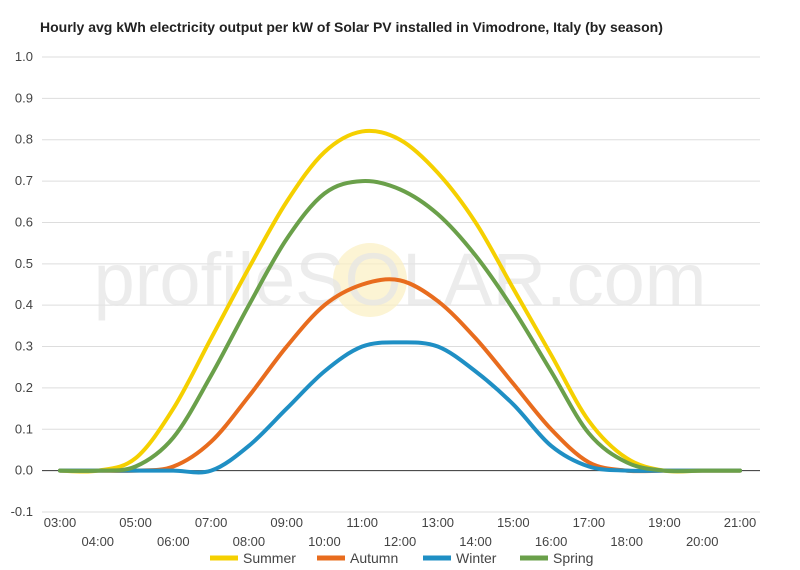 The width and height of the screenshot is (800, 570). I want to click on legend-label-summer: Summer, so click(269, 558).